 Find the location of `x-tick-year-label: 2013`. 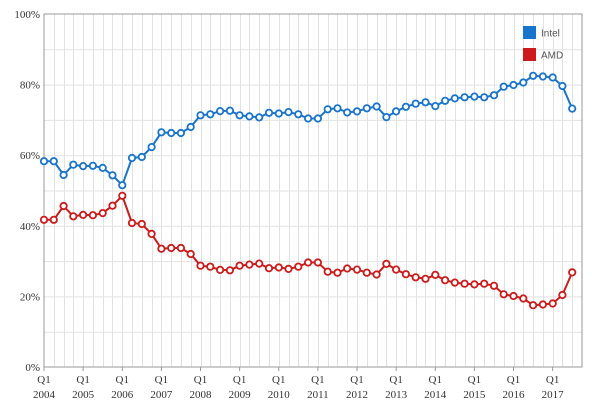

x-tick-year-label: 2013 is located at coordinates (396, 395).